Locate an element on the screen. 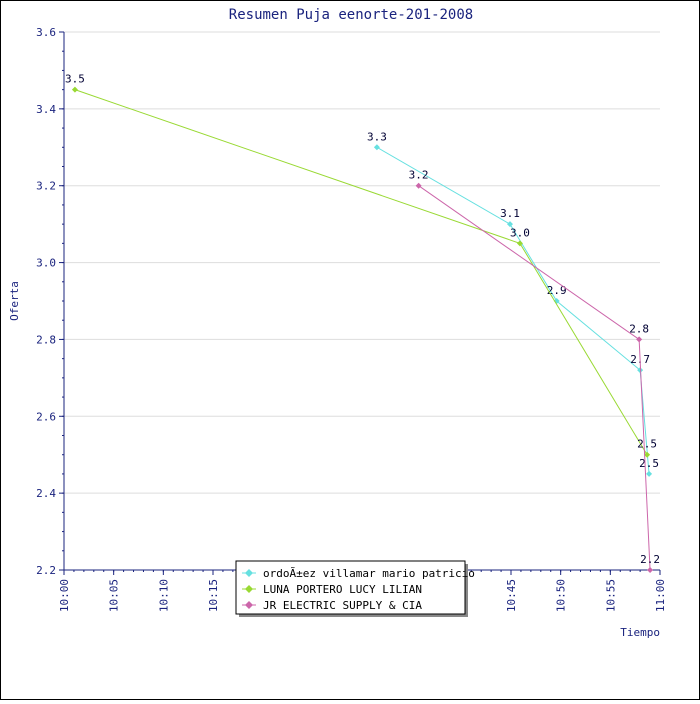 Image resolution: width=700 pixels, height=704 pixels. data-label: 2.2 is located at coordinates (650, 559).